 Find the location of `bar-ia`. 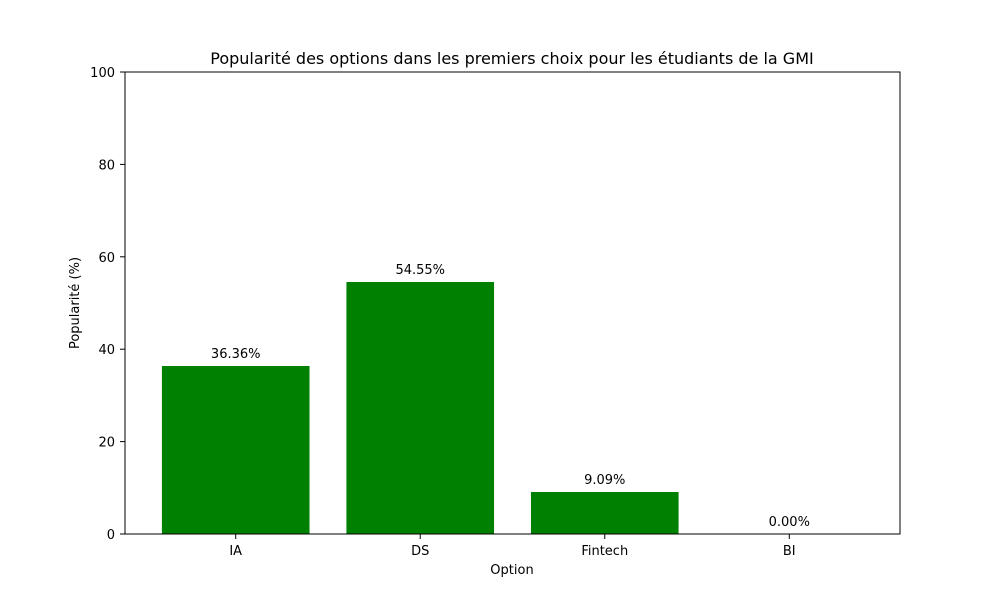

bar-ia is located at coordinates (235, 450).